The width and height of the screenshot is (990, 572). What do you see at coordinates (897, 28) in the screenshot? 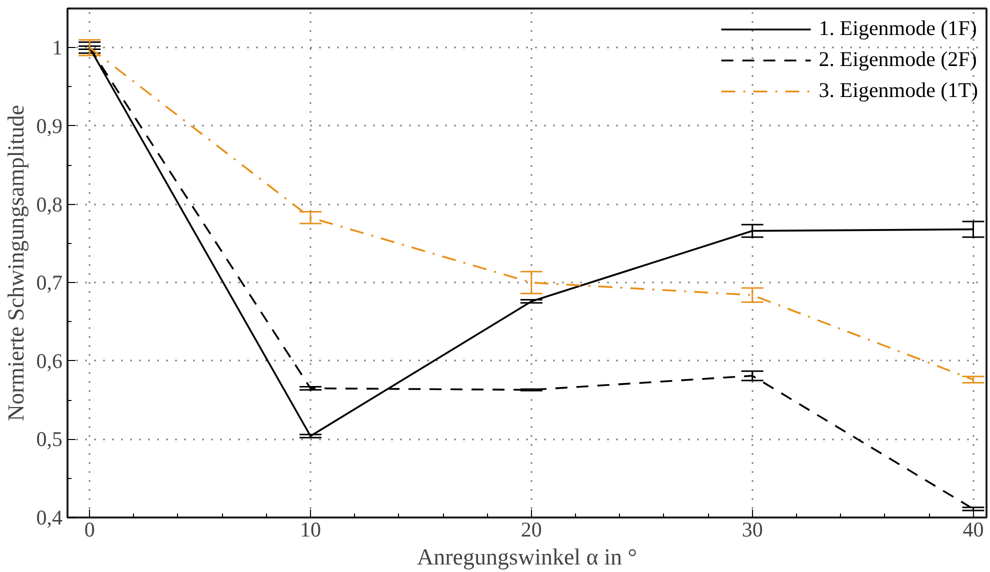
I see `legend-label: 1. Eigenmode (1F)` at bounding box center [897, 28].